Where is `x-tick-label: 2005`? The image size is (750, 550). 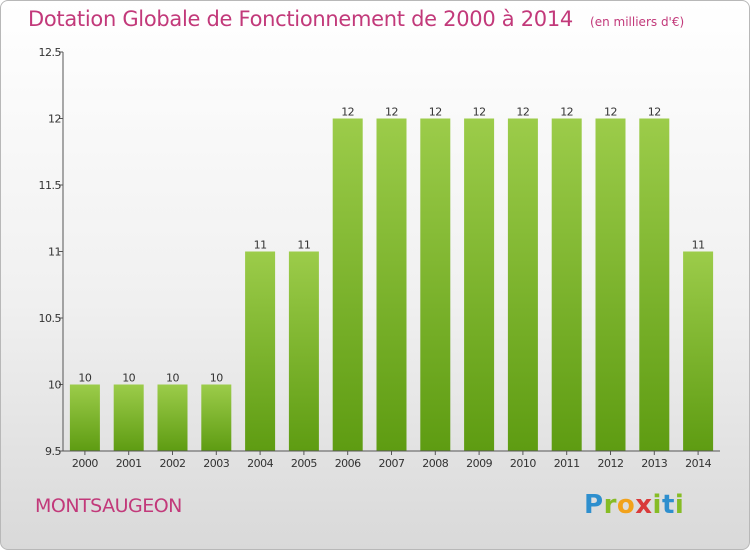 x-tick-label: 2005 is located at coordinates (304, 463).